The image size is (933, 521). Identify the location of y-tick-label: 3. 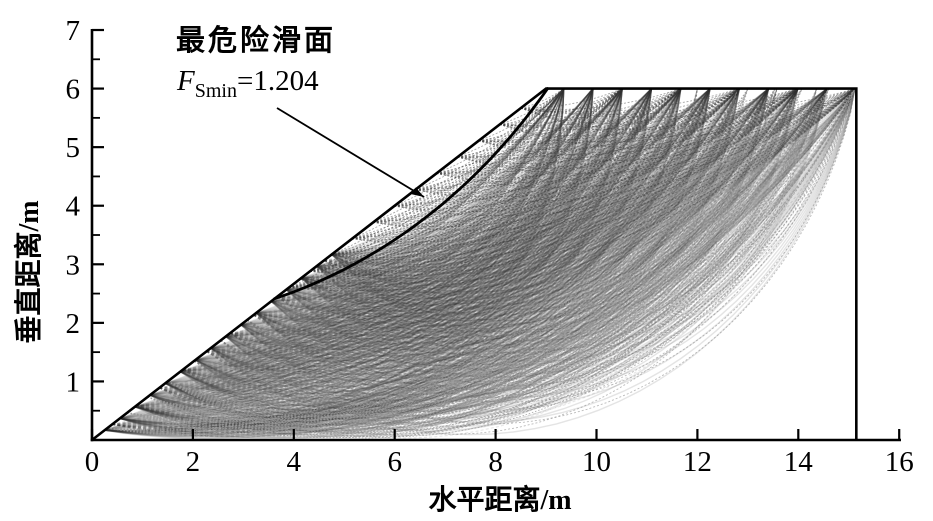
(73, 265).